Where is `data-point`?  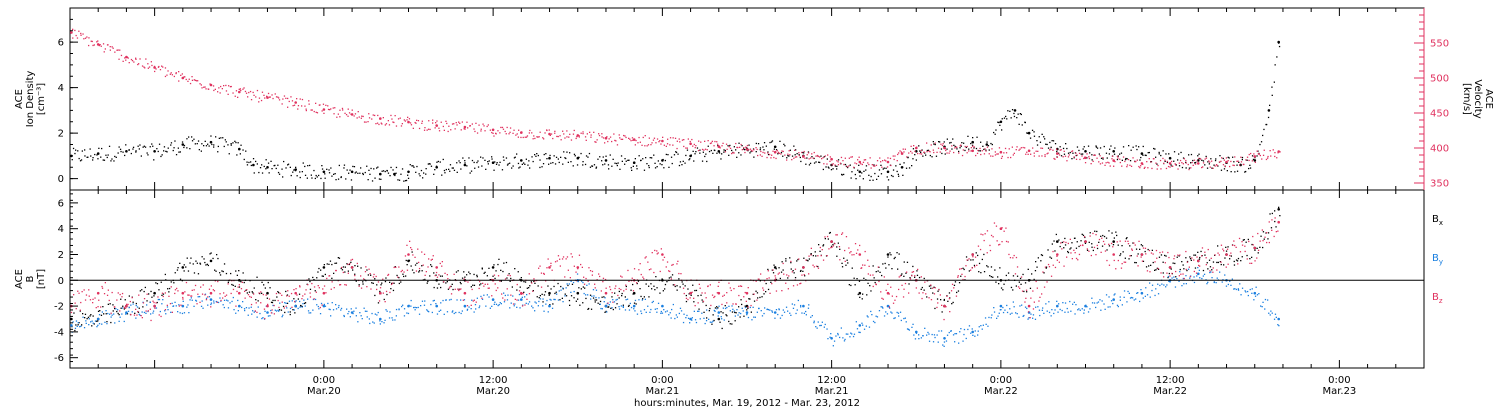
data-point is located at coordinates (860, 293).